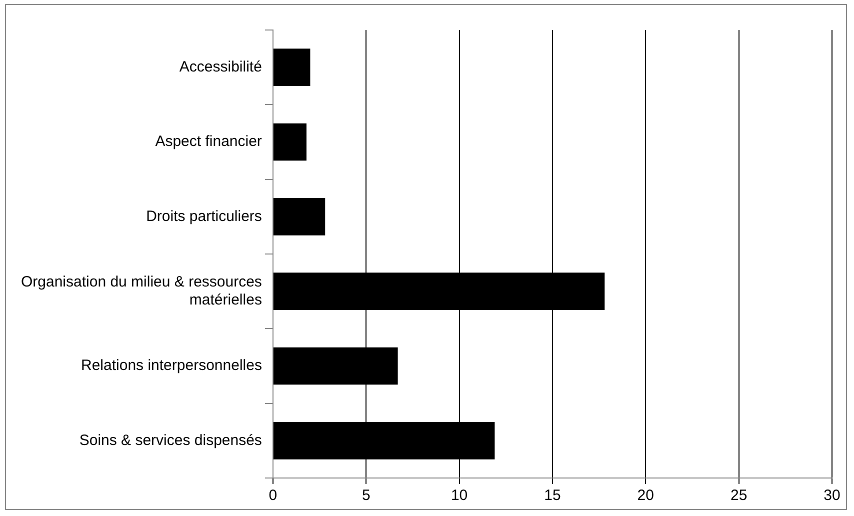 The height and width of the screenshot is (516, 854). What do you see at coordinates (170, 440) in the screenshot?
I see `y-tick-label: Soins & services dispensés` at bounding box center [170, 440].